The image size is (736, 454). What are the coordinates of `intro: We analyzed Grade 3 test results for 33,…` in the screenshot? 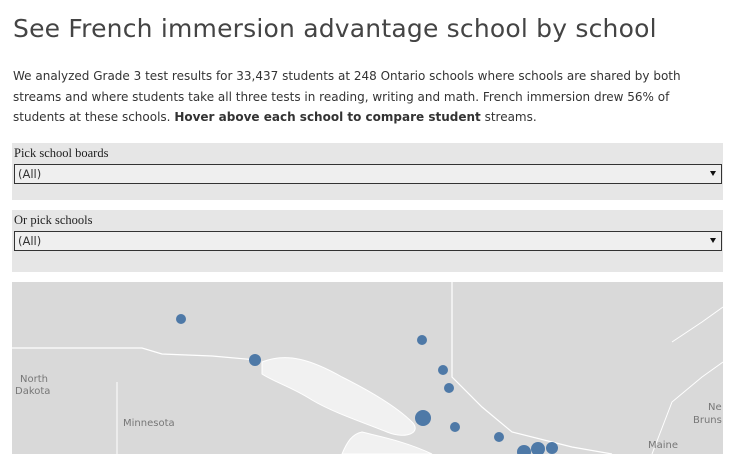 It's located at (365, 97).